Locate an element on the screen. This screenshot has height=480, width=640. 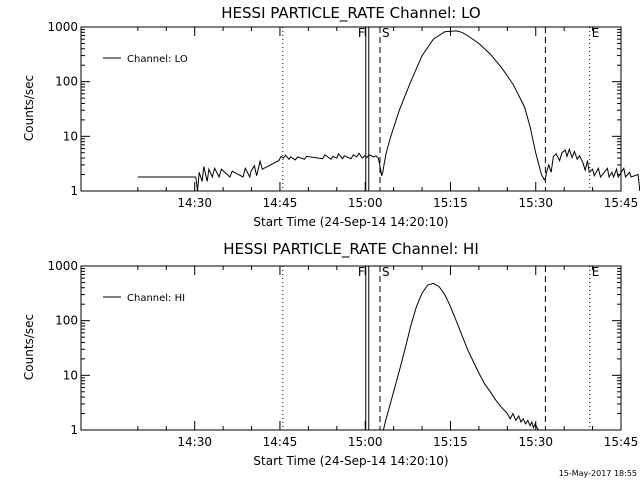
timestamp-footer: 15-May-2017 18:55 is located at coordinates (598, 473).